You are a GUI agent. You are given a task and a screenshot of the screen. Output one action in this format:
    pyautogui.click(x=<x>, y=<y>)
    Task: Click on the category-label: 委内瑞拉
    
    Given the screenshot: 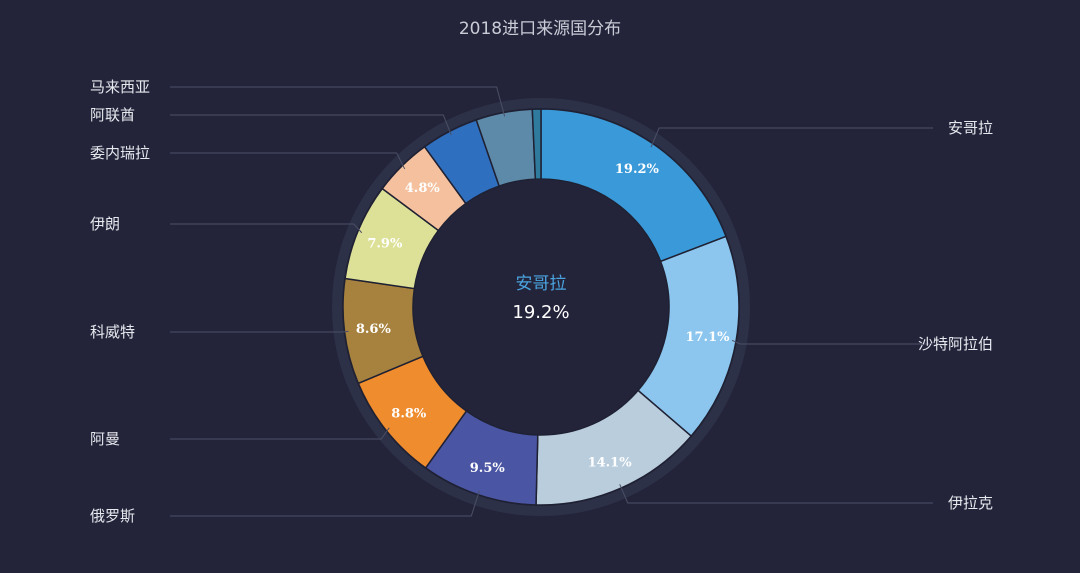 What is the action you would take?
    pyautogui.click(x=120, y=153)
    